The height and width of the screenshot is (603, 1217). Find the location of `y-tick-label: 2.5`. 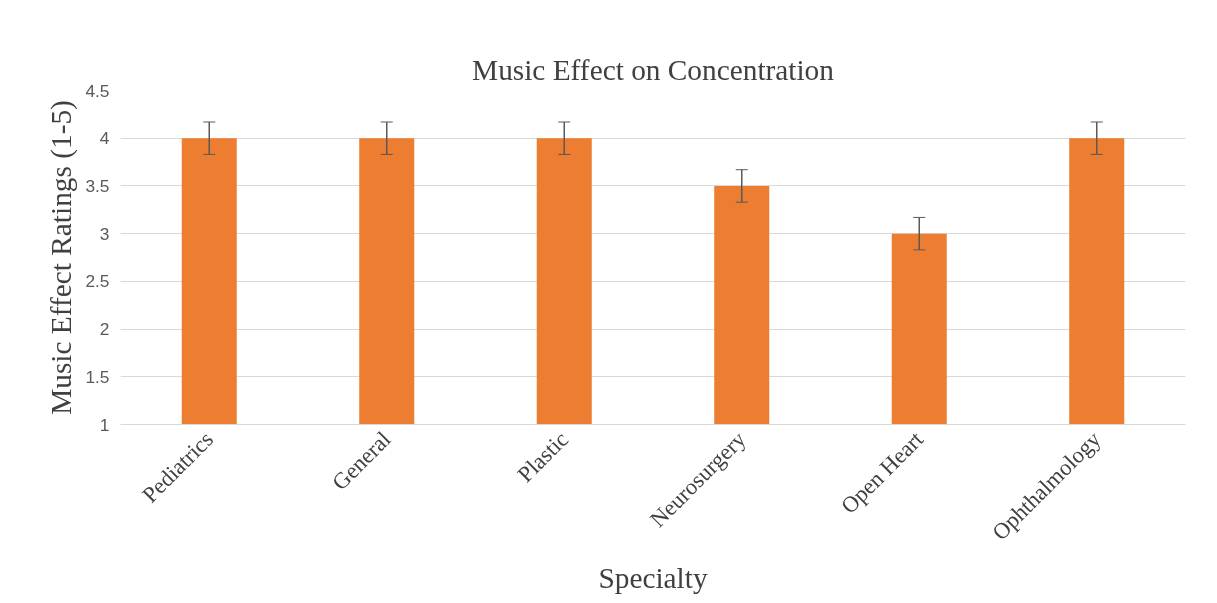

y-tick-label: 2.5 is located at coordinates (97, 281).